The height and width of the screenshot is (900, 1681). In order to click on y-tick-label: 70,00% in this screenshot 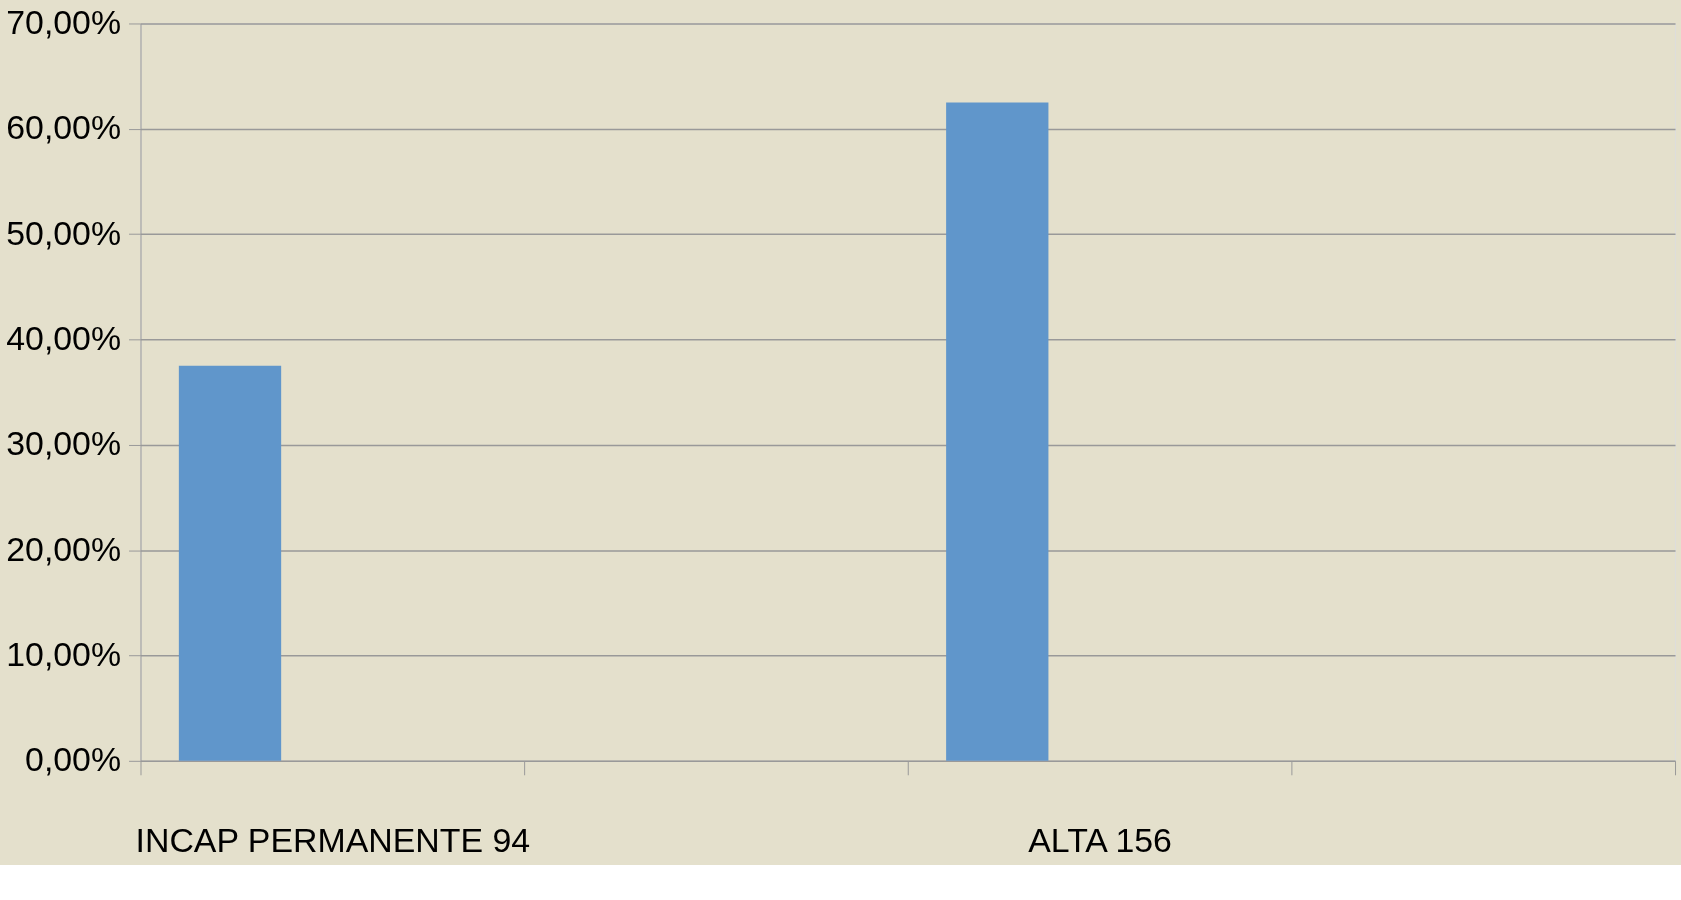, I will do `click(64, 21)`.